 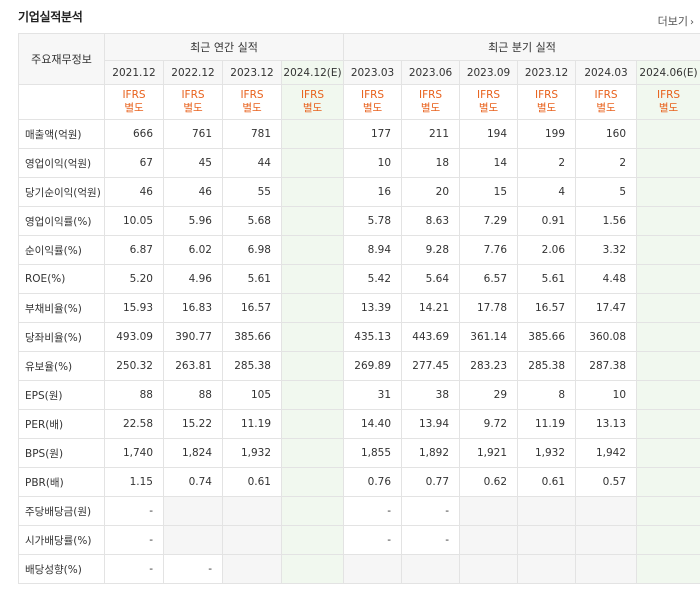 I want to click on cell-quarter-3: 285.38, so click(x=547, y=366).